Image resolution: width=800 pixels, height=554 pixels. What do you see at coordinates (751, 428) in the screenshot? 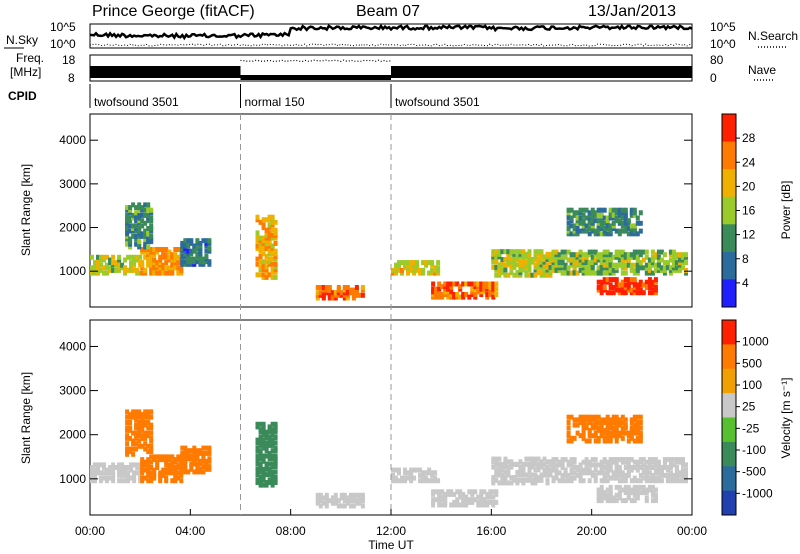
I see `colorbar-tick-label: -25` at bounding box center [751, 428].